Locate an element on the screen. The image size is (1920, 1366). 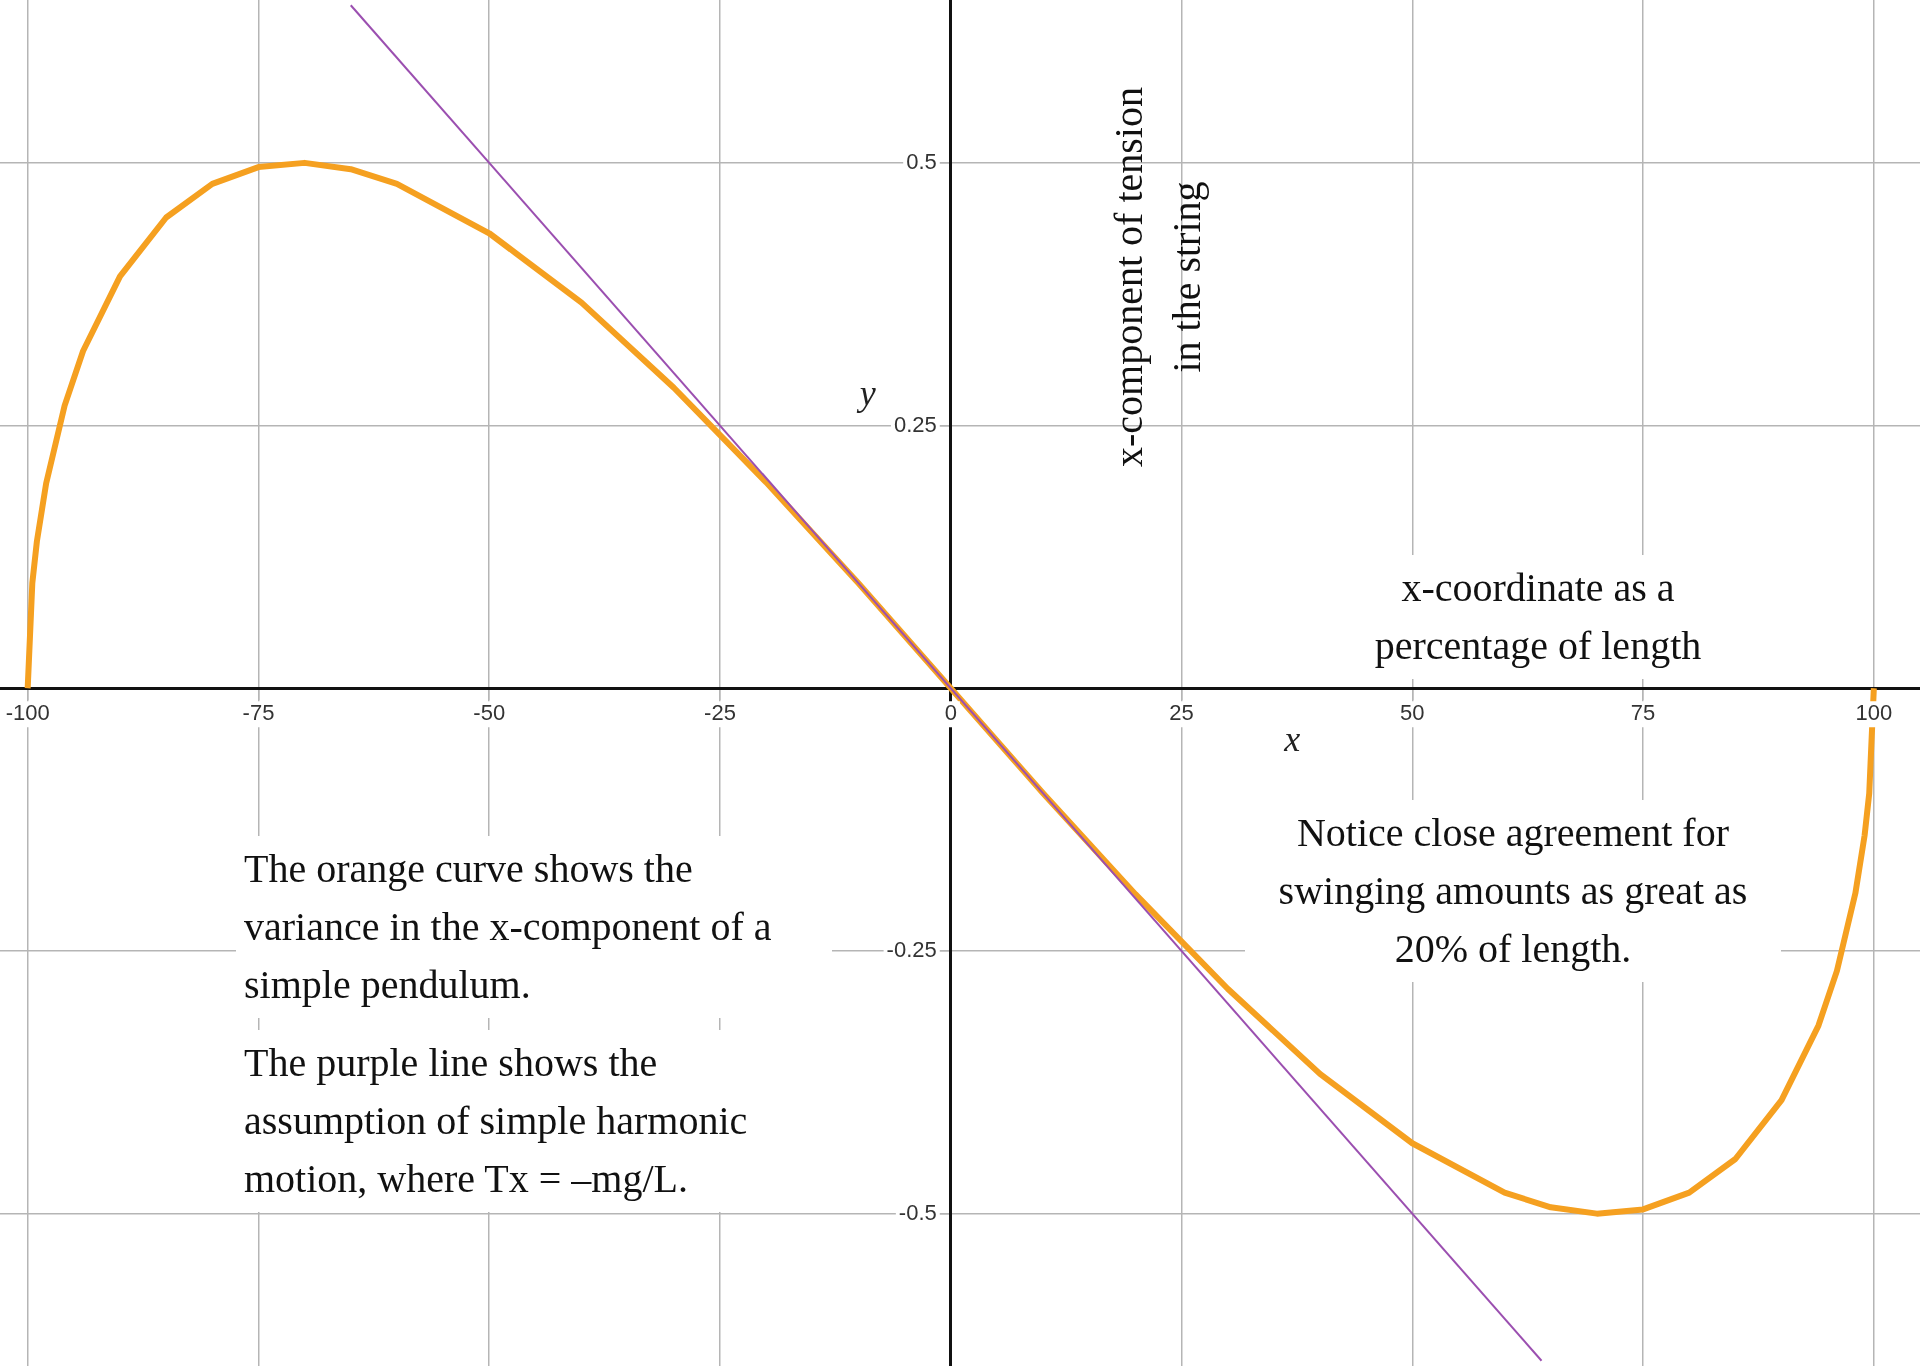
x-tick-label: -75 is located at coordinates (258, 713).